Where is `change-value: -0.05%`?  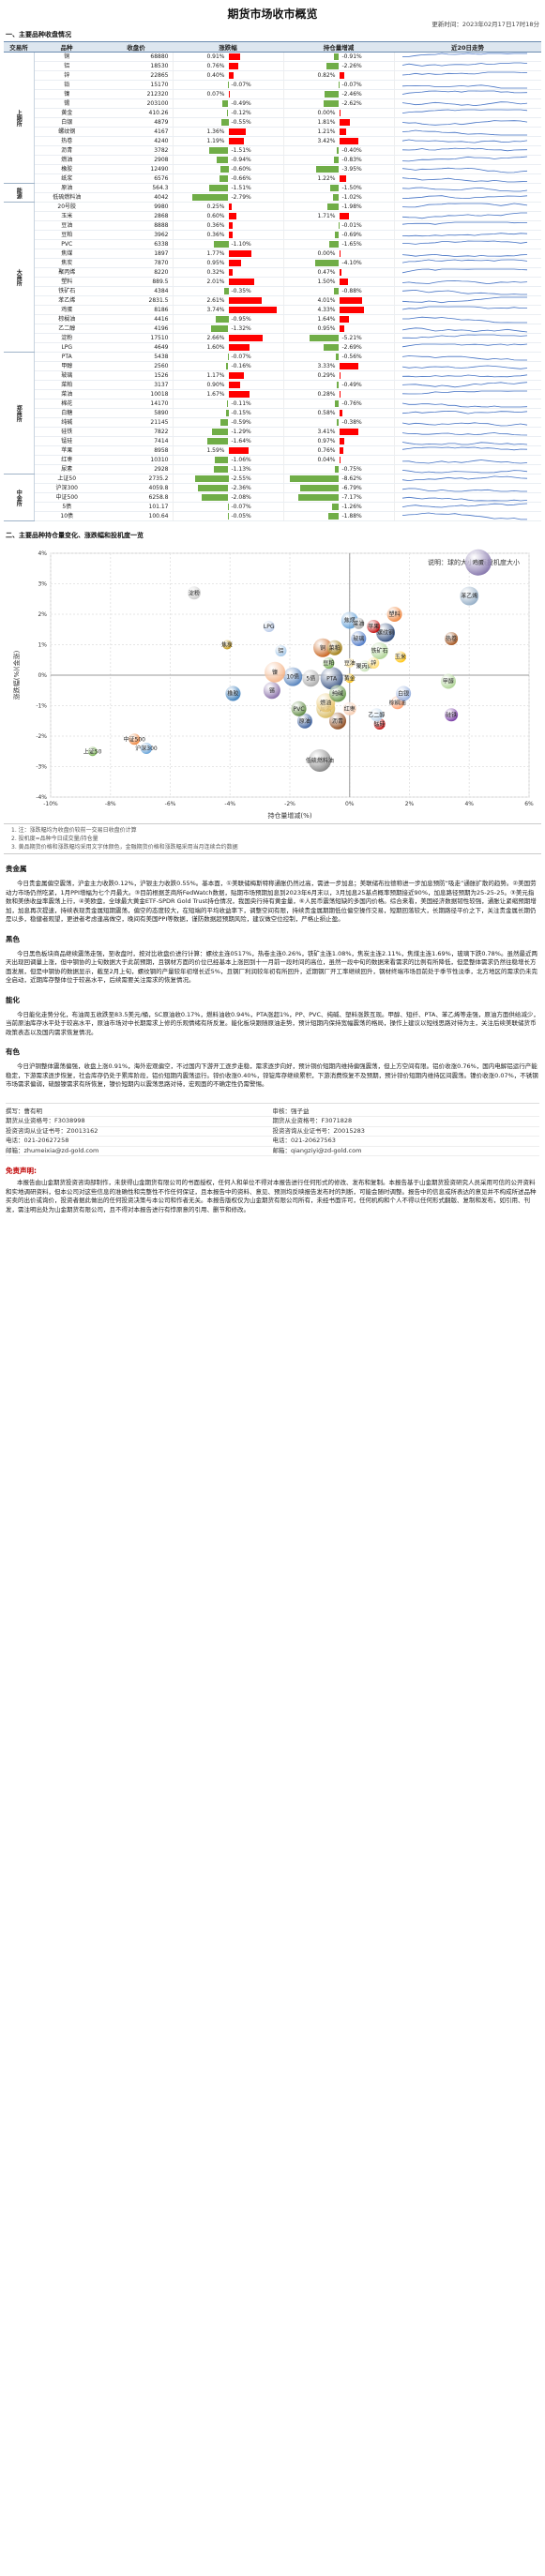 change-value: -0.05% is located at coordinates (241, 516).